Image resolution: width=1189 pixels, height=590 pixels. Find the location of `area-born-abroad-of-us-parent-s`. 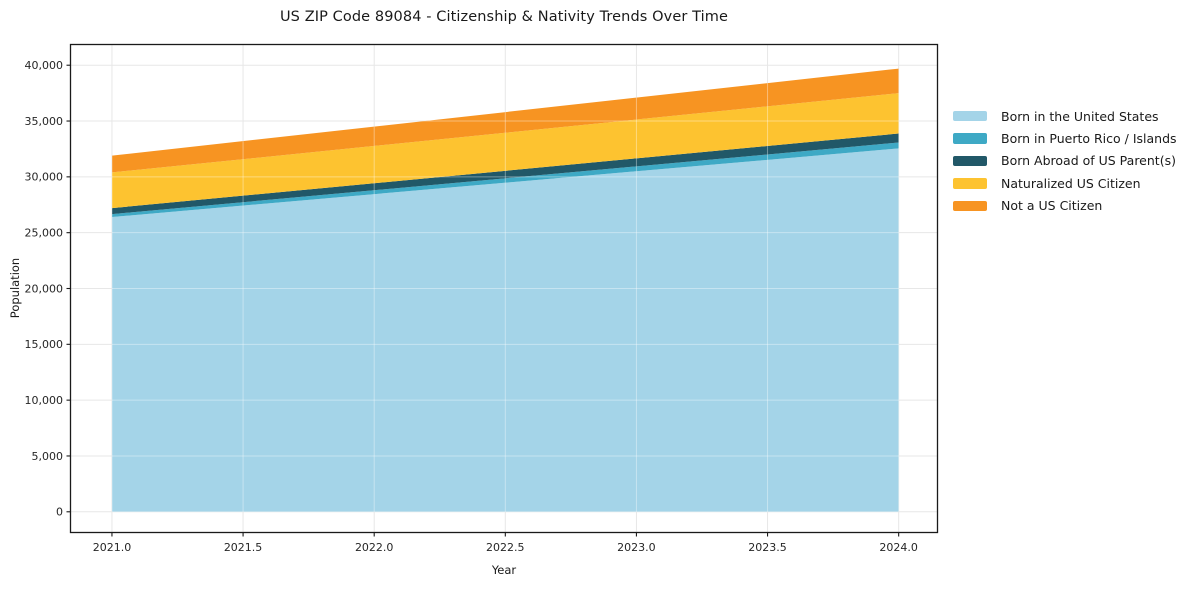

area-born-abroad-of-us-parent-s is located at coordinates (505, 174).